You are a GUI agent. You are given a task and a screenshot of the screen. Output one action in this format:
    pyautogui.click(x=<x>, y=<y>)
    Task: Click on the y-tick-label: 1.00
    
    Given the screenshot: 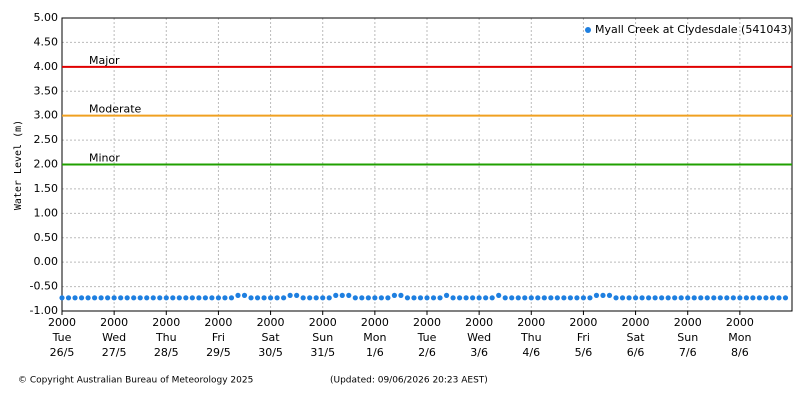 What is the action you would take?
    pyautogui.click(x=46, y=212)
    